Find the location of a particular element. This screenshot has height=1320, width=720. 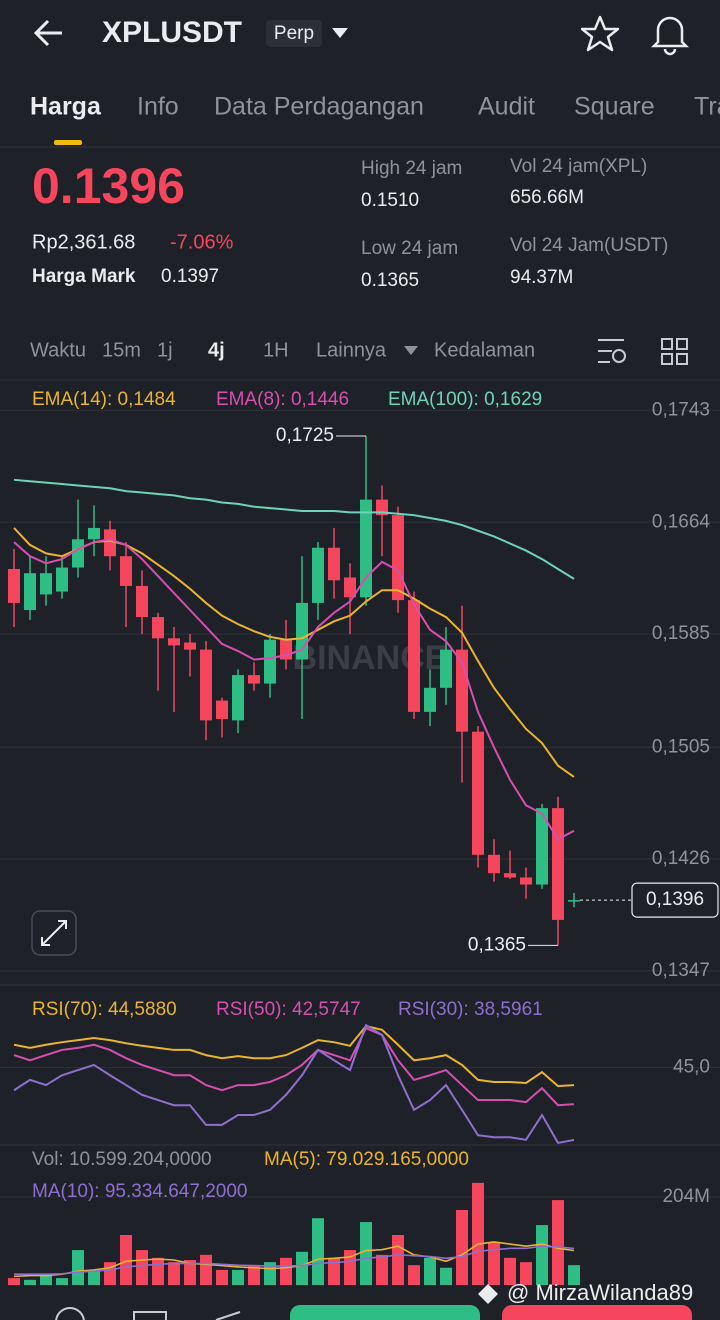

tab: Harga is located at coordinates (66, 107).